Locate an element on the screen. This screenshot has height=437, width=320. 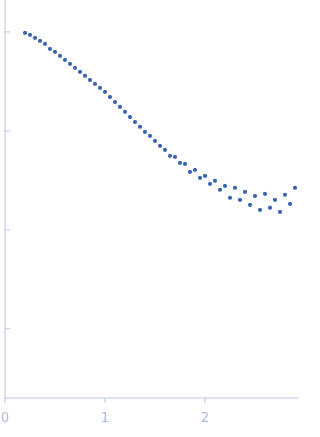
x-tick-label: 0 is located at coordinates (5, 418).